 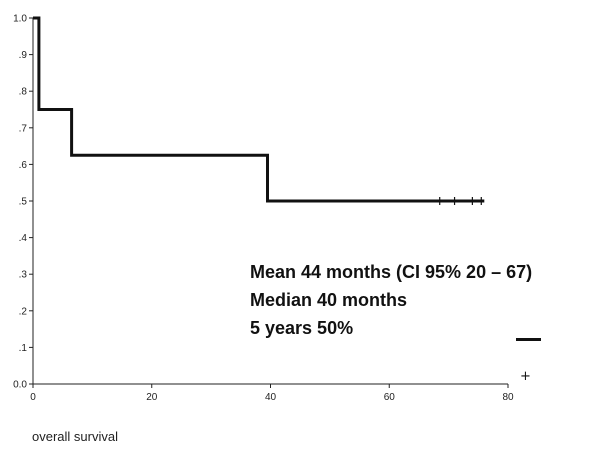 What do you see at coordinates (302, 328) in the screenshot?
I see `annotation-five-year: 5 years 50%` at bounding box center [302, 328].